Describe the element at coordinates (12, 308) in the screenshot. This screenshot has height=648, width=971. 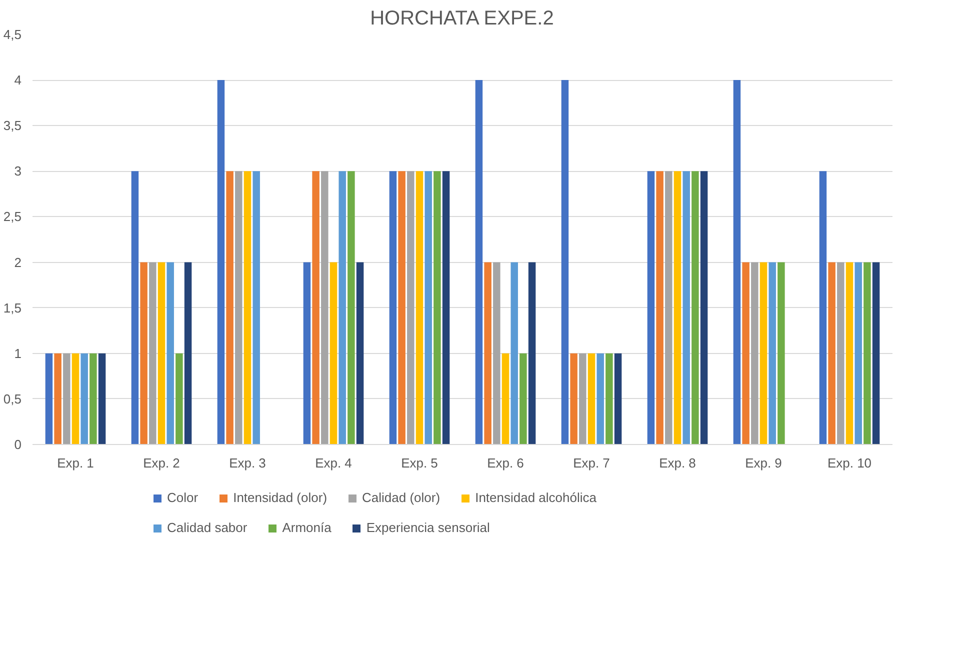
I see `y-tick-label: 1,5` at that location.